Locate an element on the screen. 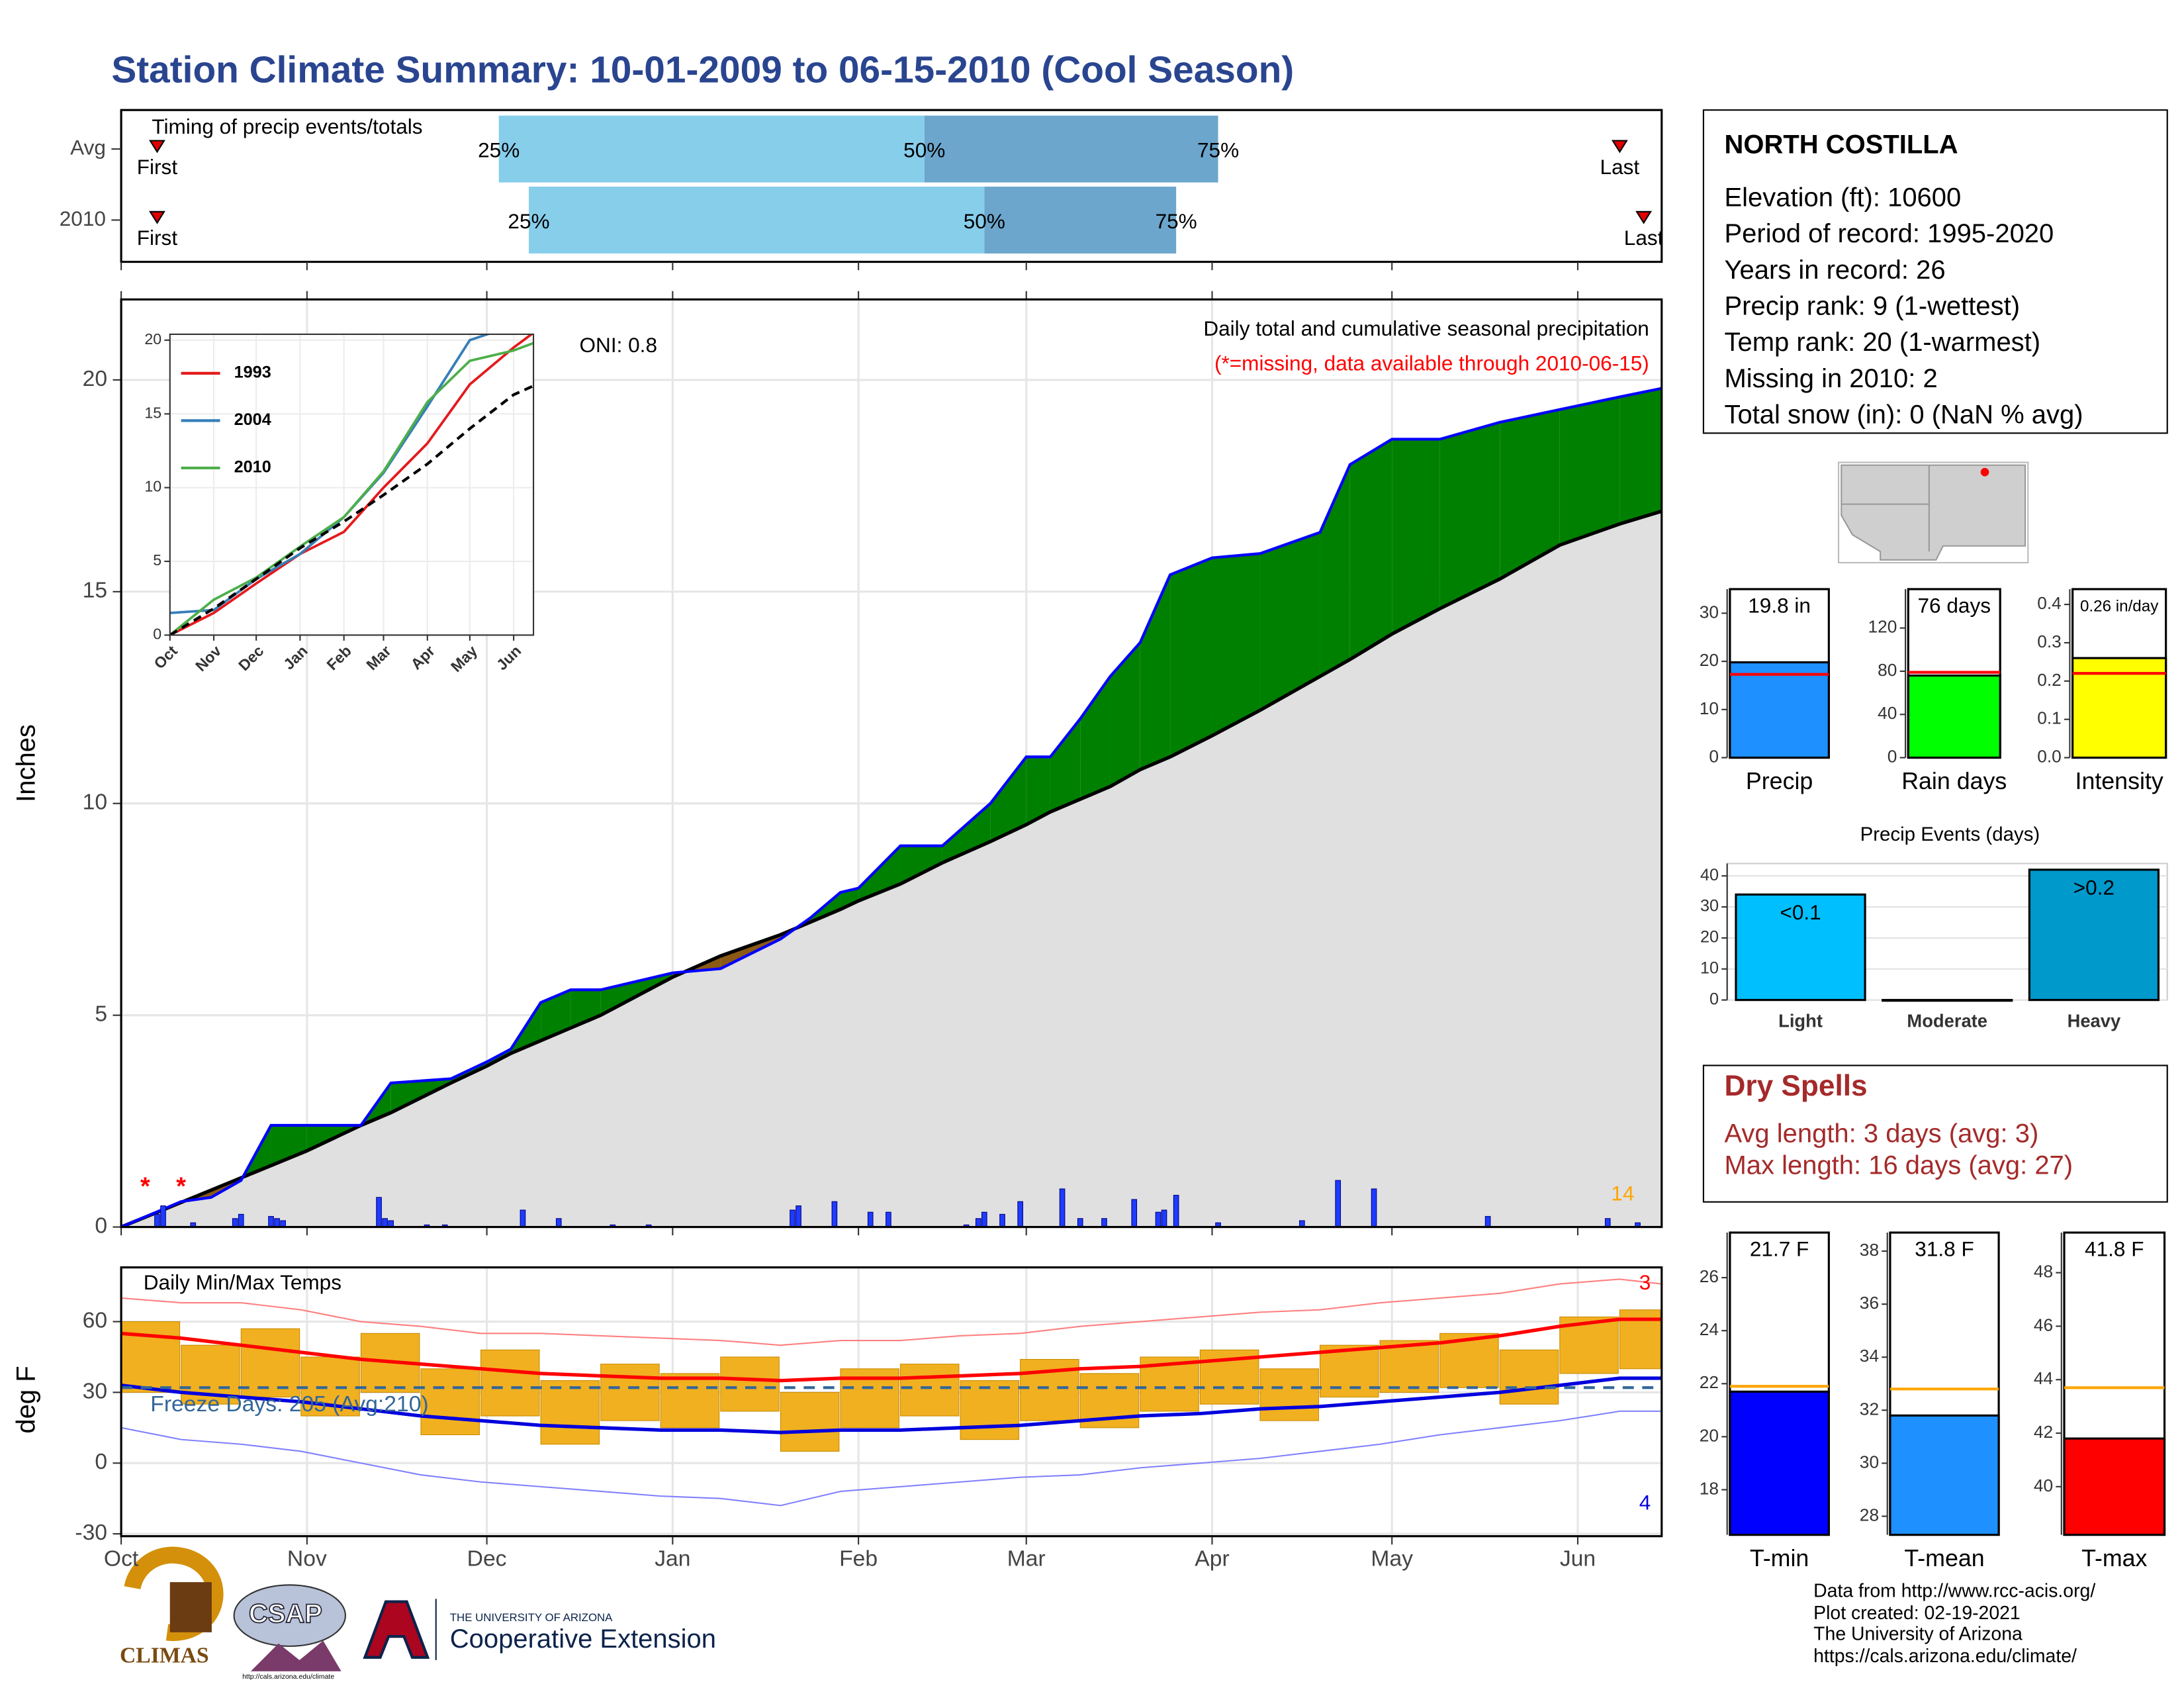  avg-max-line is located at coordinates (892, 1350).